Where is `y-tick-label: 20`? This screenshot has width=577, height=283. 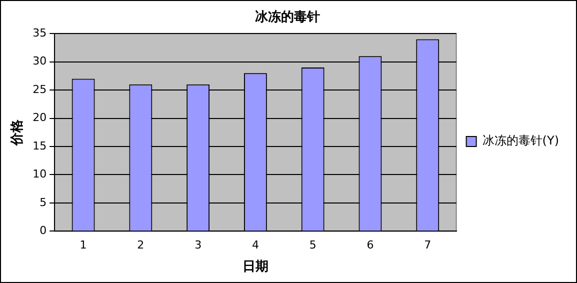 y-tick-label: 20 is located at coordinates (39, 117).